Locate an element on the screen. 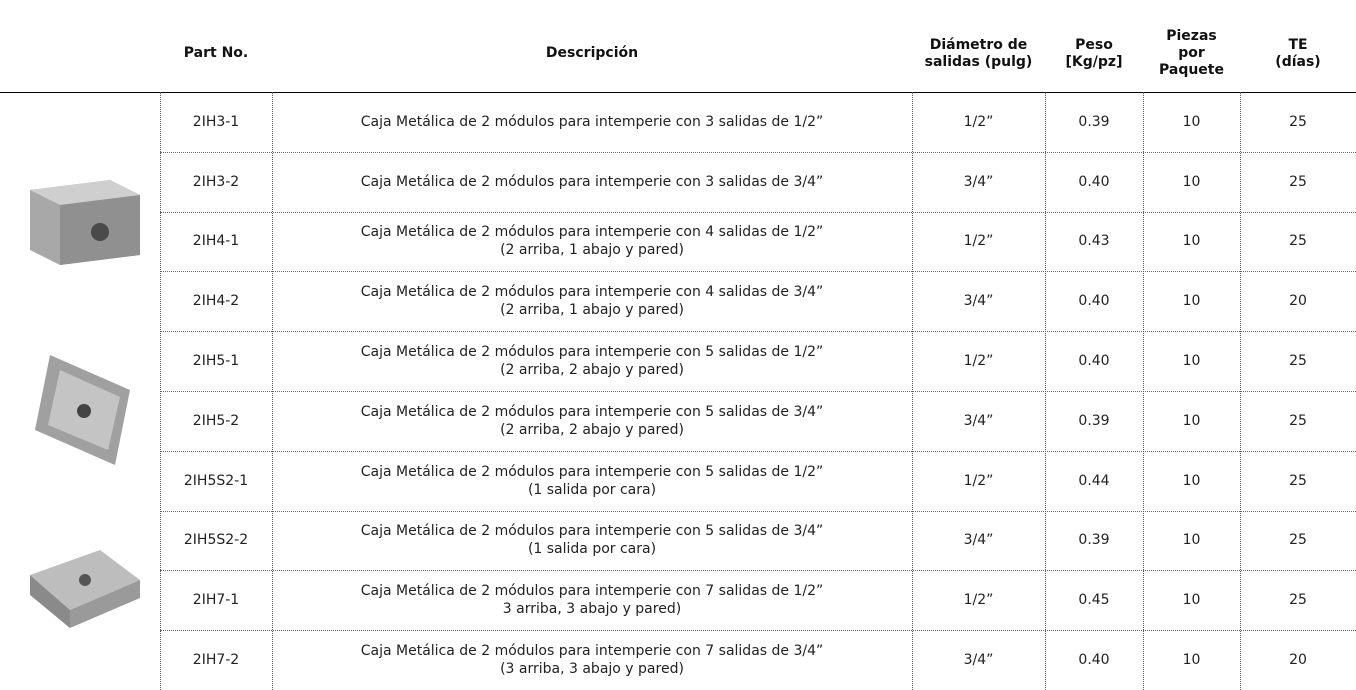 The image size is (1356, 690). text-line: Piezas is located at coordinates (1191, 36).